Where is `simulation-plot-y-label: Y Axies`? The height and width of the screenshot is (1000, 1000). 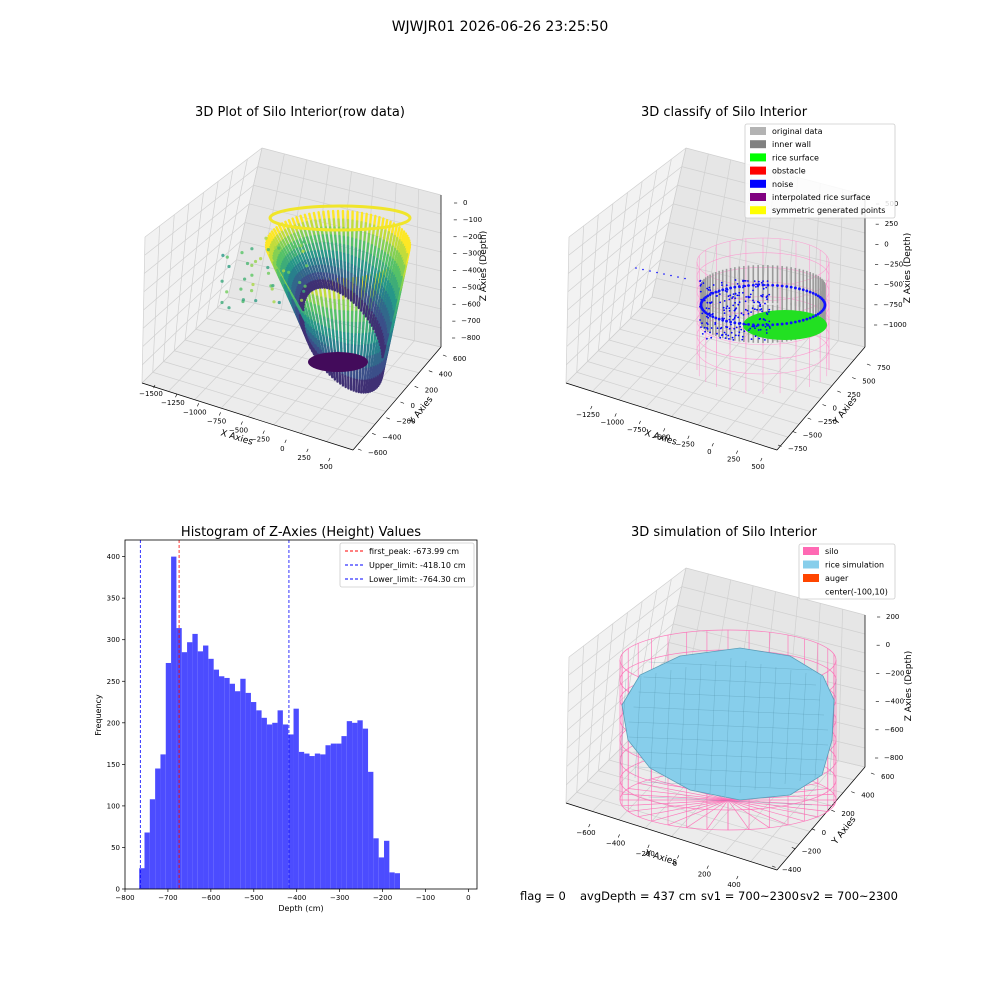 simulation-plot-y-label: Y Axies is located at coordinates (844, 831).